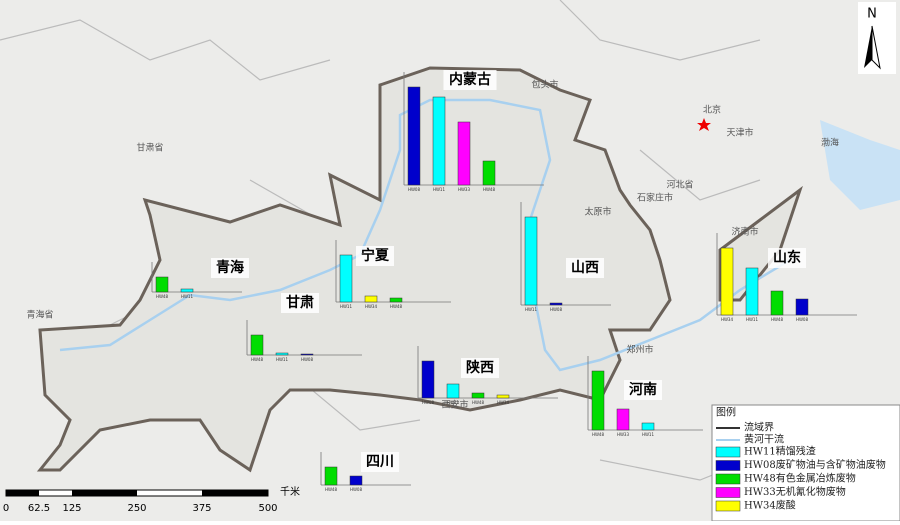  What do you see at coordinates (473, 131) in the screenshot?
I see `province-chart: HW08 HW11 HW33 HW48 内蒙古` at bounding box center [473, 131].